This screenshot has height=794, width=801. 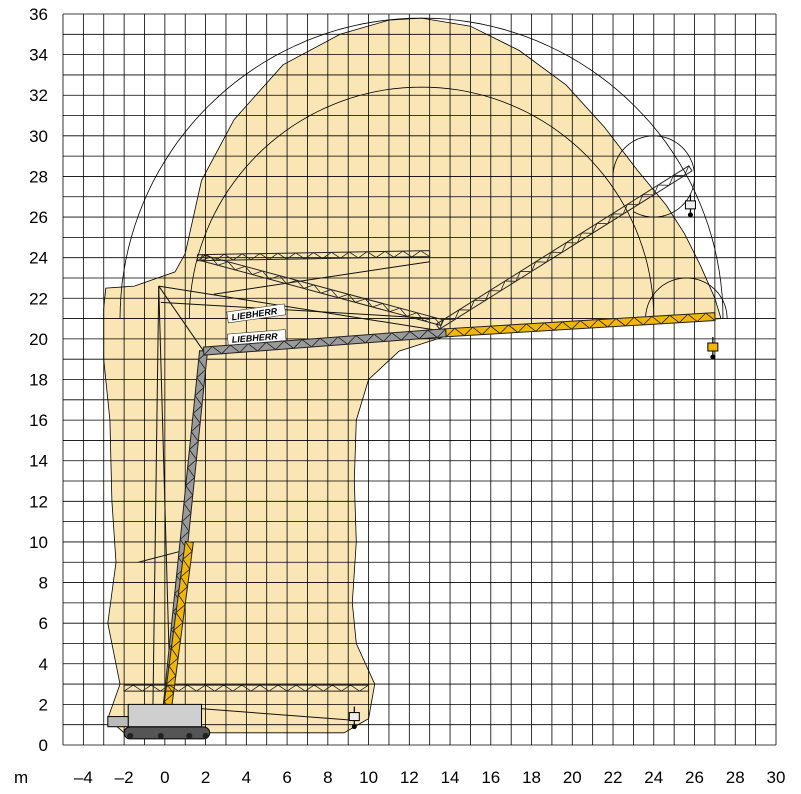 What do you see at coordinates (38, 542) in the screenshot?
I see `y-tick-label: 10` at bounding box center [38, 542].